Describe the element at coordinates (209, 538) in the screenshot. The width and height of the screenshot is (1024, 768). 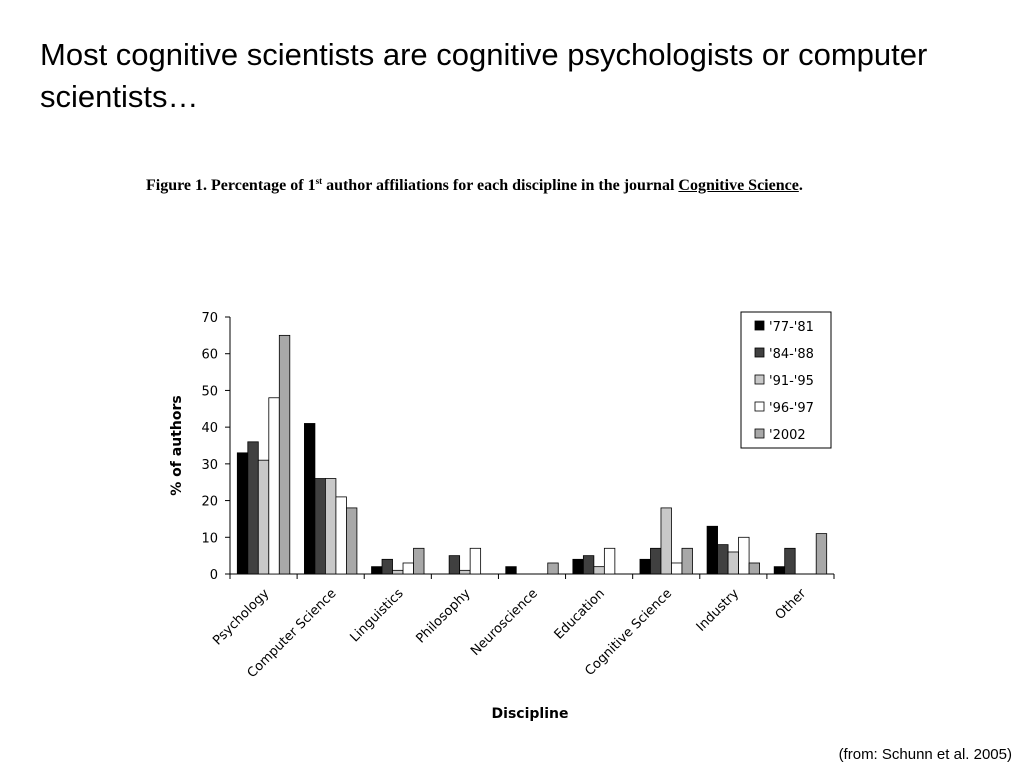
I see `y-tick-label: 10` at that location.